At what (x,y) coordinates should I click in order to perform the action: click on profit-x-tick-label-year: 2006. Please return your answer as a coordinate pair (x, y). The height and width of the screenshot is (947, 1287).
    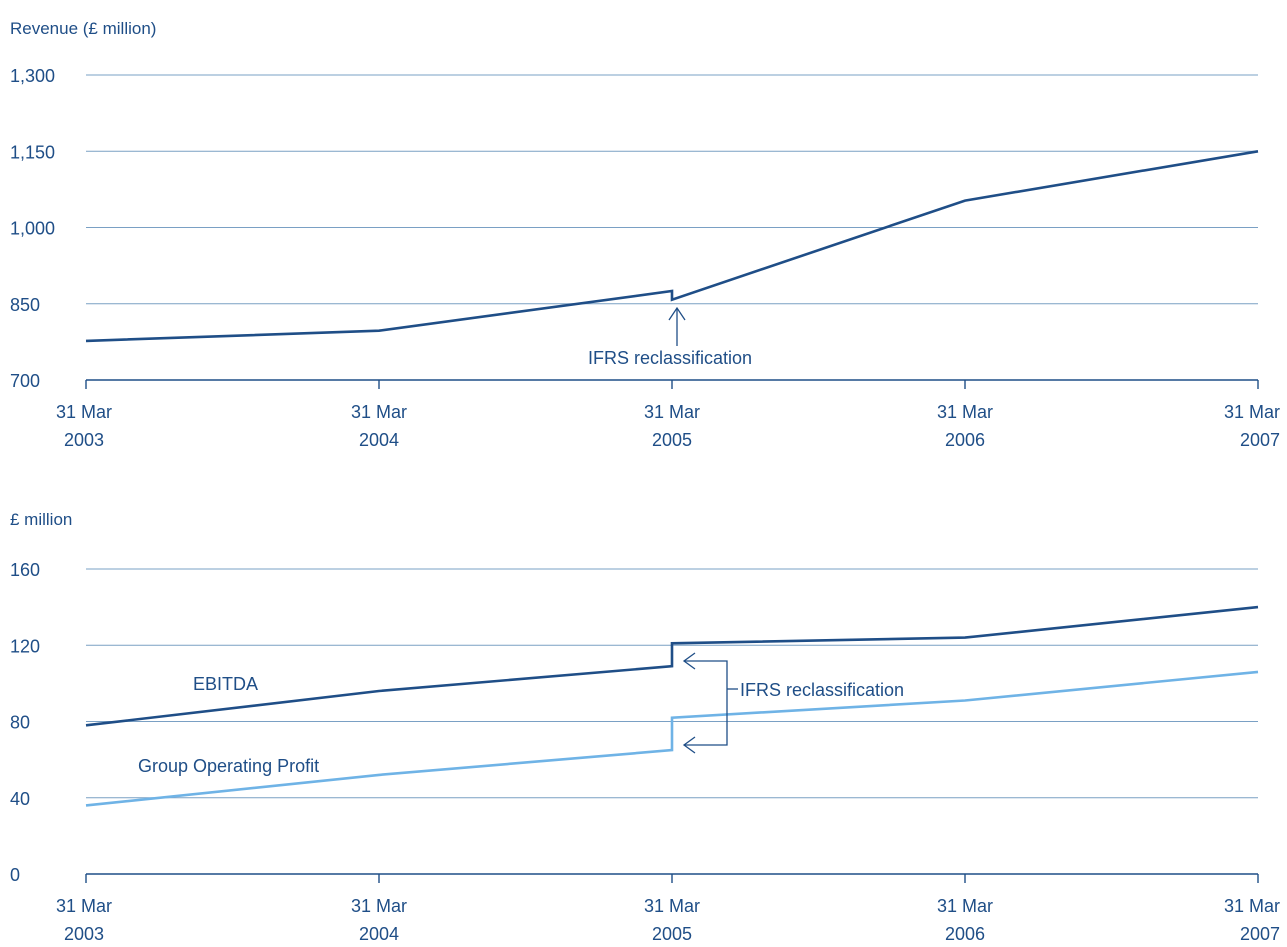
    Looking at the image, I should click on (965, 934).